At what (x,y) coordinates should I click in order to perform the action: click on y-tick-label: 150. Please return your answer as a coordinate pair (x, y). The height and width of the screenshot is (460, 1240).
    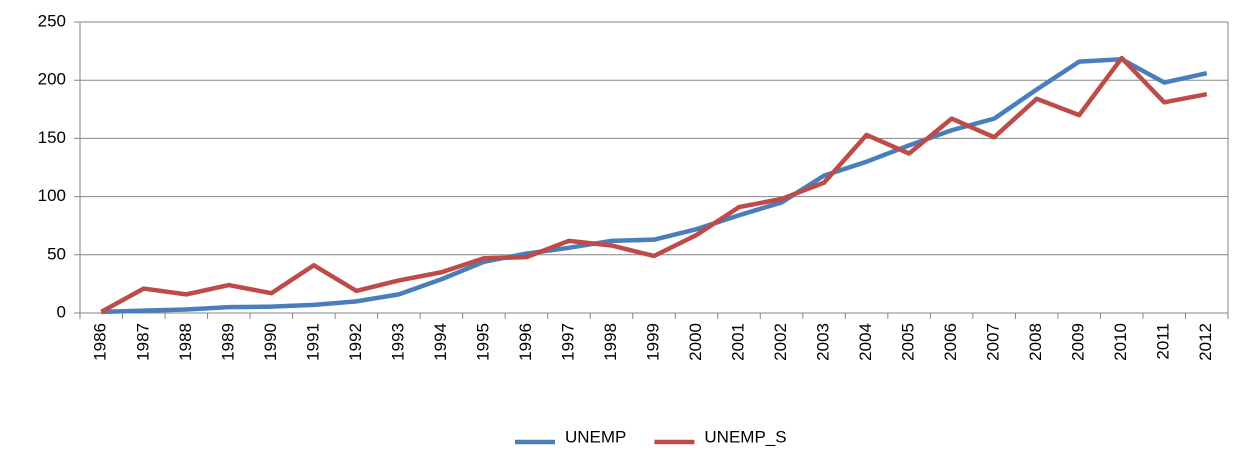
    Looking at the image, I should click on (52, 137).